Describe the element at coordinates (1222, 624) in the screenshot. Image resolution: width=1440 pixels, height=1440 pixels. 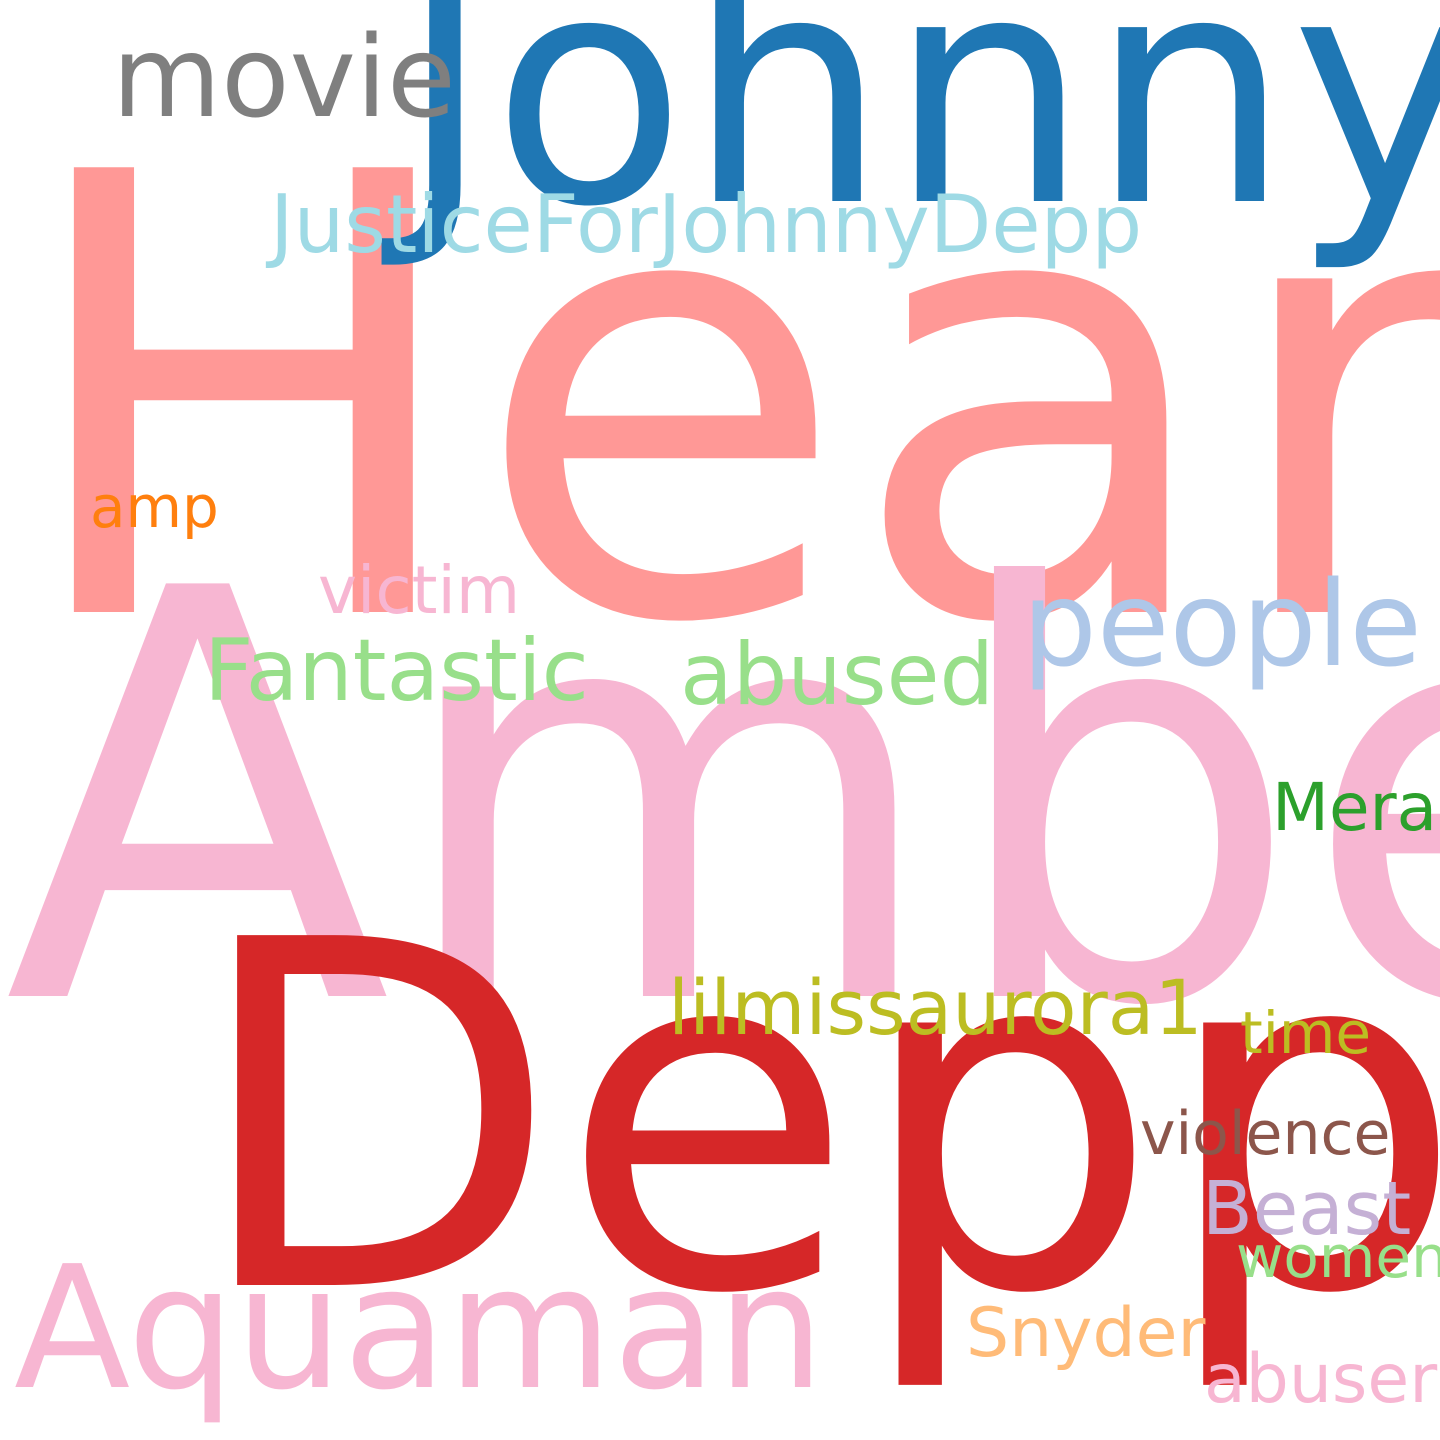
I see `word-people: people` at that location.